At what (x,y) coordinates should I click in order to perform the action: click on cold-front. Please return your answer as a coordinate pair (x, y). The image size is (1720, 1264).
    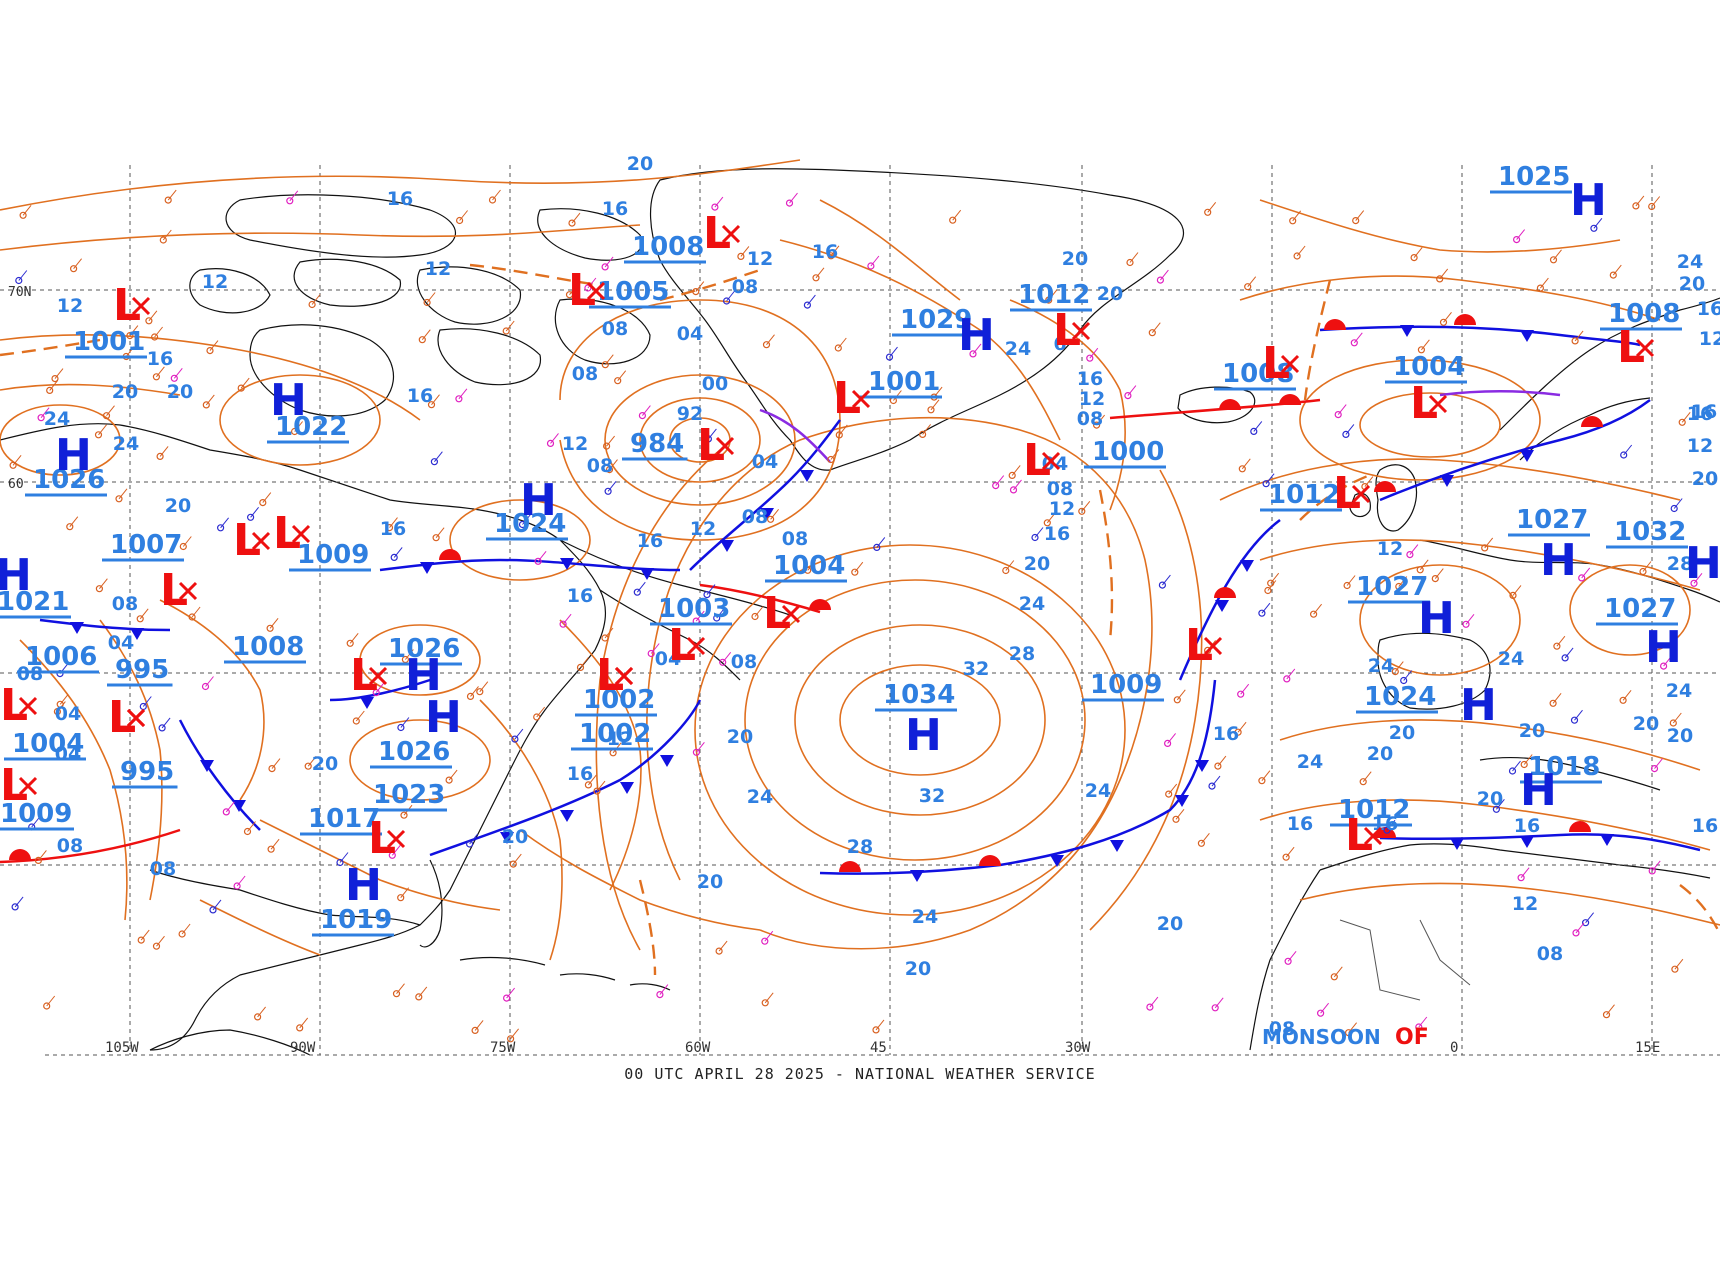
    Looking at the image, I should click on (765, 495).